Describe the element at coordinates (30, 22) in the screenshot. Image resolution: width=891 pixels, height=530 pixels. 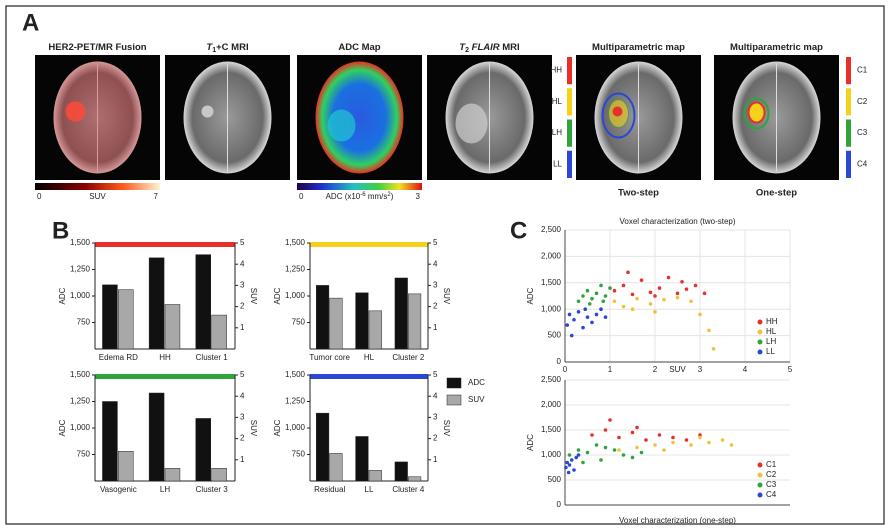
I see `panel-label: A` at that location.